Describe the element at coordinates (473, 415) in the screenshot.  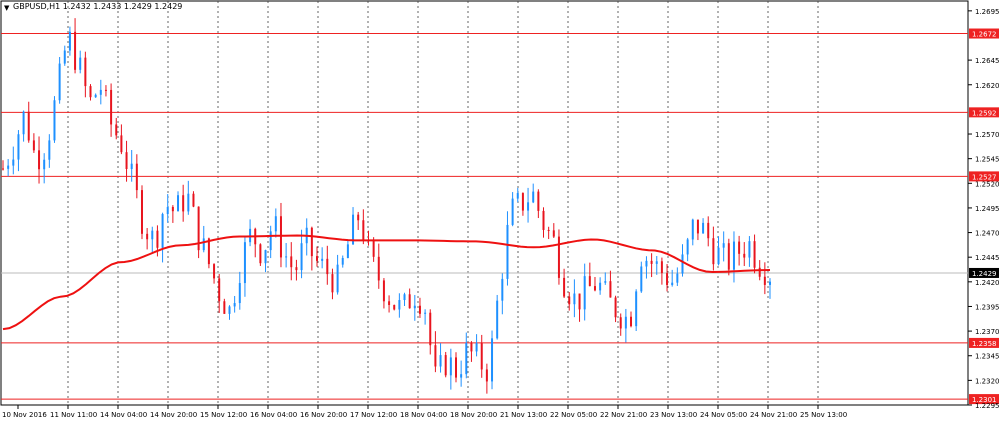
I see `x-tick-label: 18 Nov 20:00` at that location.